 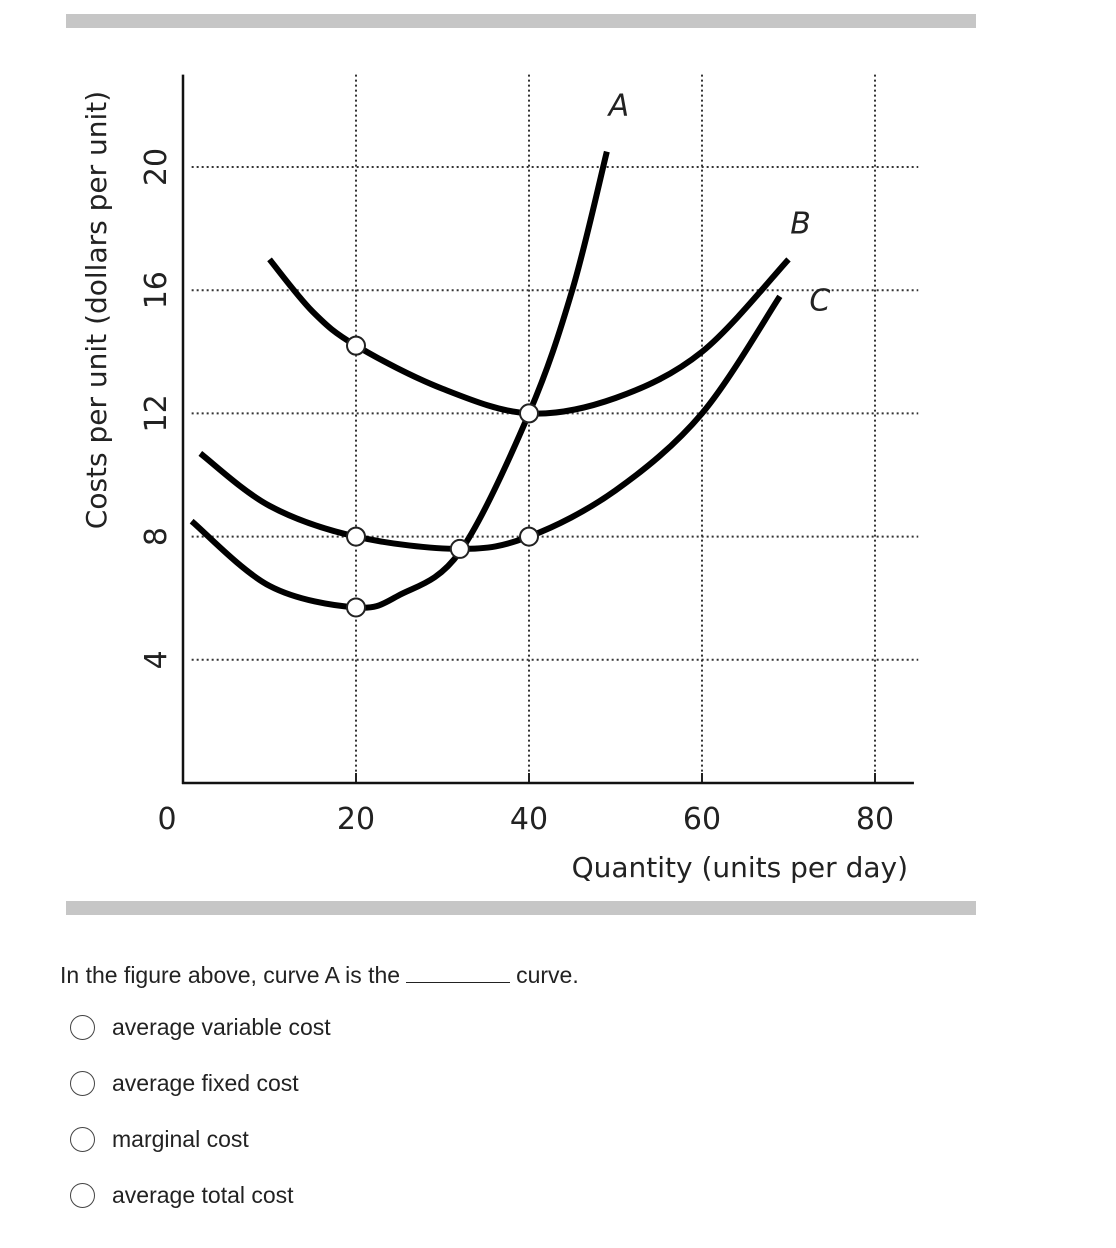 I want to click on x-tick-label-80: 80, so click(x=875, y=819).